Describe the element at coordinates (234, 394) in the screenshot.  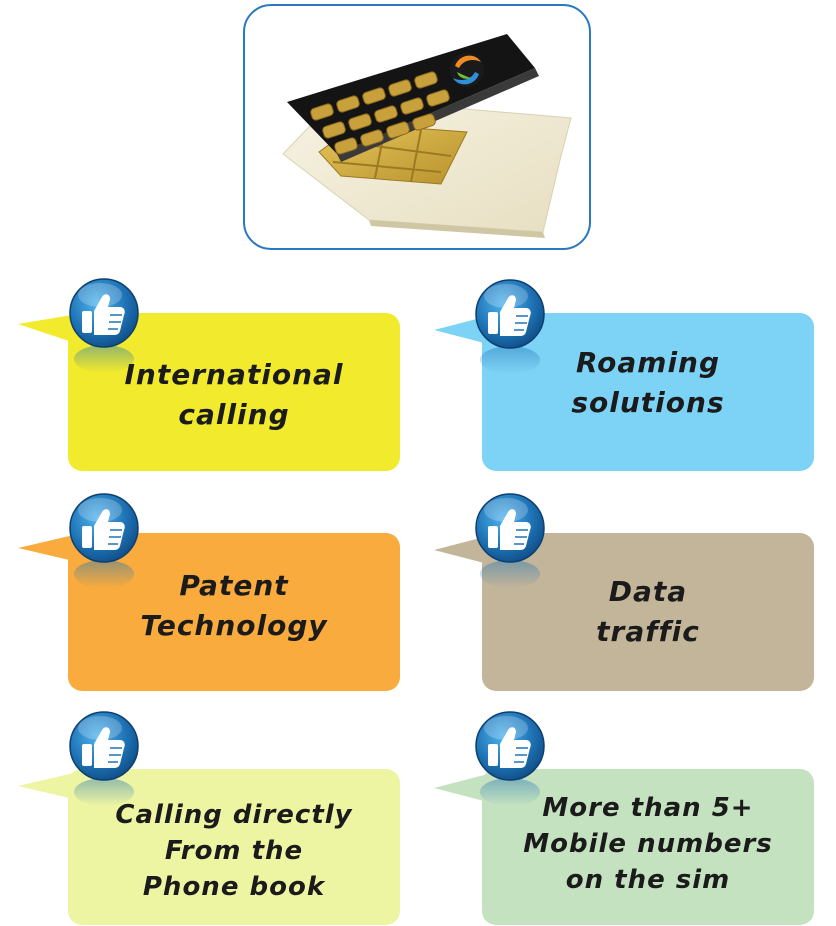
I see `feature-label: International calling` at that location.